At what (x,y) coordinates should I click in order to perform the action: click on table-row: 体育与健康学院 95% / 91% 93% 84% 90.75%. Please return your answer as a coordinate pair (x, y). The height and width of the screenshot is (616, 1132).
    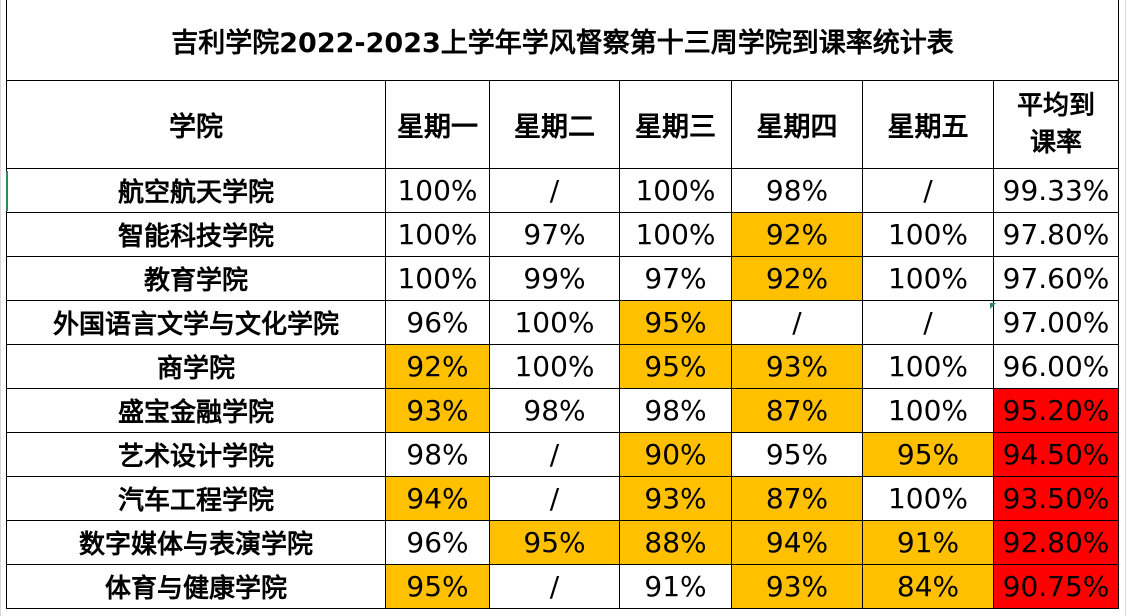
    Looking at the image, I should click on (563, 586).